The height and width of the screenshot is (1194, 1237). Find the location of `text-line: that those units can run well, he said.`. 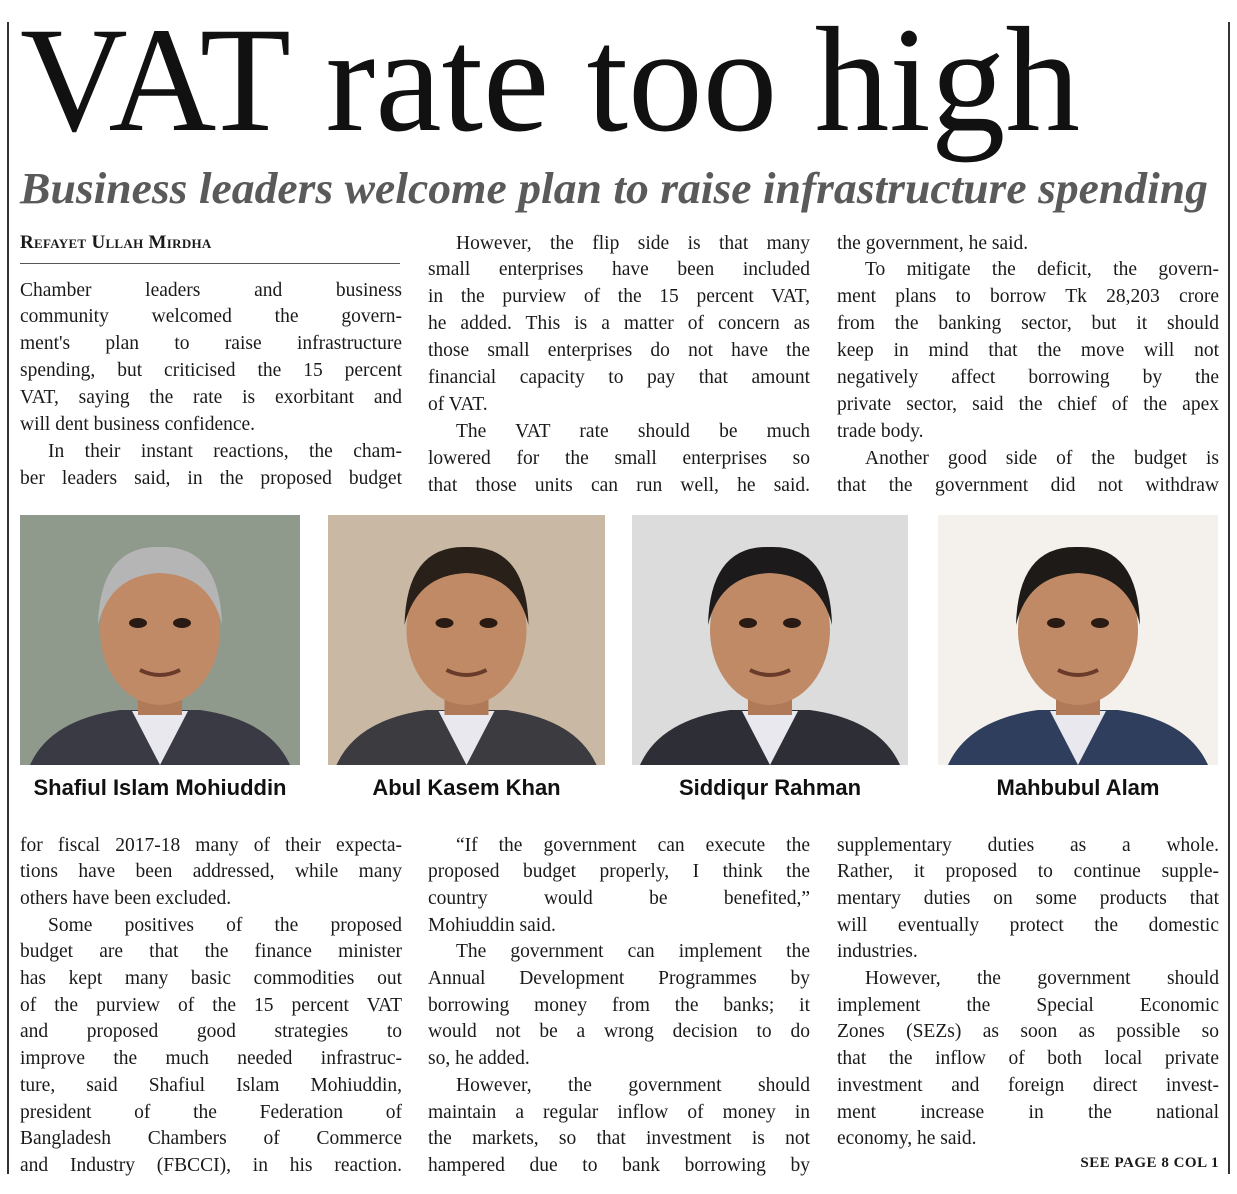

text-line: that those units can run well, he said. is located at coordinates (619, 485).